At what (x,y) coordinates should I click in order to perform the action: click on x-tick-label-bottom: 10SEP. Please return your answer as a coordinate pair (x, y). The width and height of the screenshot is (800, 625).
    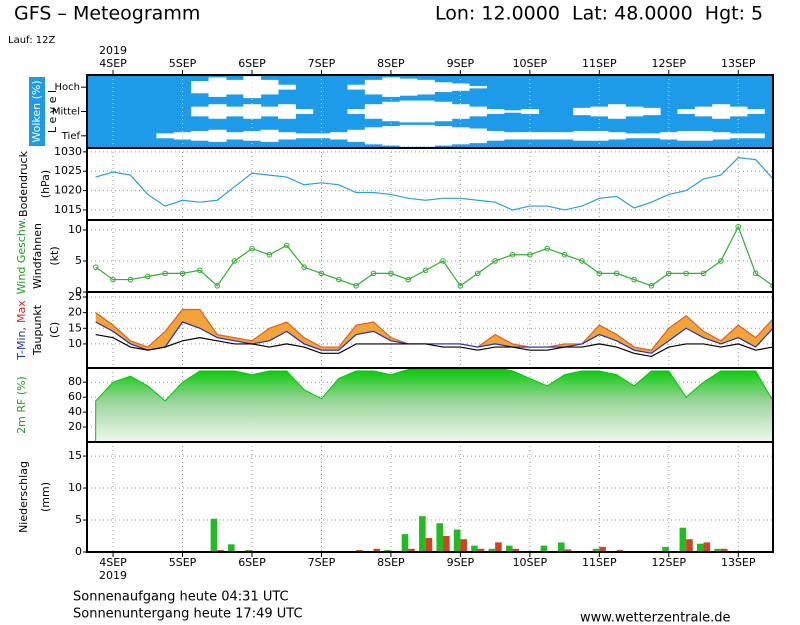
    Looking at the image, I should click on (530, 562).